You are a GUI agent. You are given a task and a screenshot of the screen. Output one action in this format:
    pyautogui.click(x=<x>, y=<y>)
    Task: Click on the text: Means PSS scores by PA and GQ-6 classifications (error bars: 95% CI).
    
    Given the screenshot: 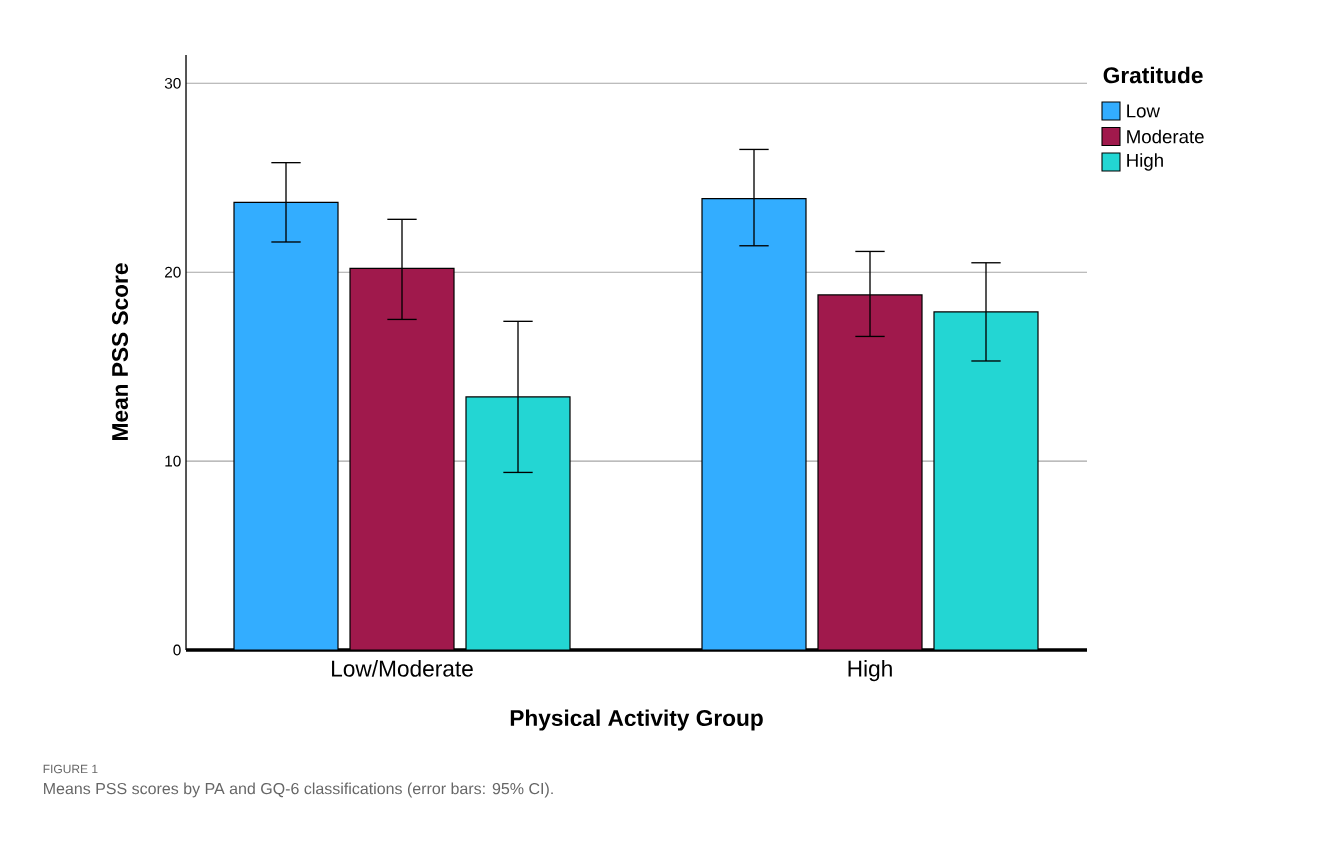 What is the action you would take?
    pyautogui.click(x=298, y=790)
    